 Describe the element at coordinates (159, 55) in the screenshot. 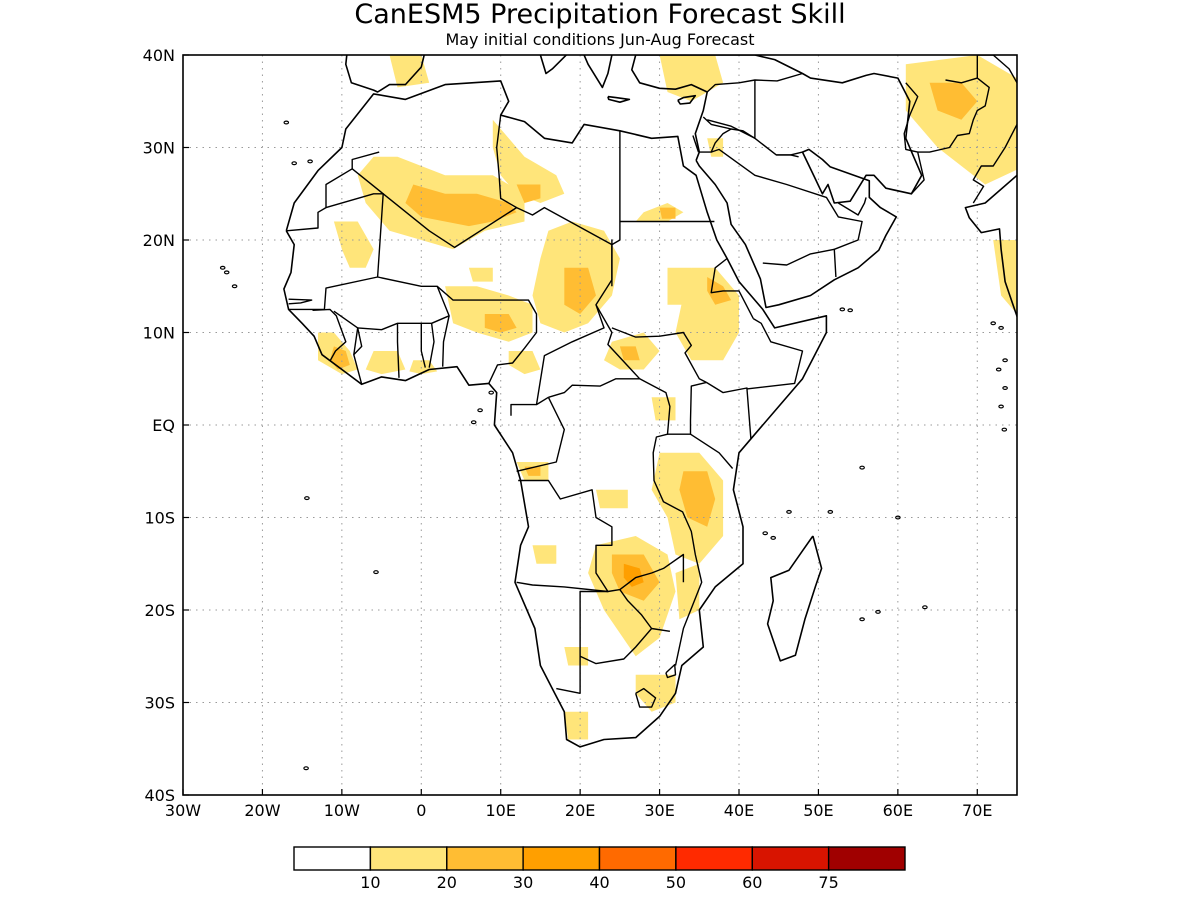

I see `lat-tick-label: 40N` at that location.